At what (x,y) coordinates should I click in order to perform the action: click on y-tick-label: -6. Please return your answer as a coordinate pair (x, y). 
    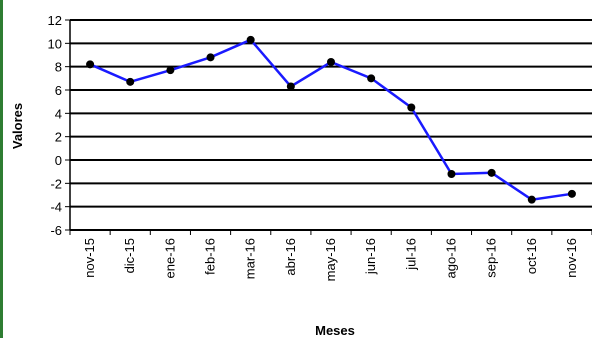
    Looking at the image, I should click on (56, 230).